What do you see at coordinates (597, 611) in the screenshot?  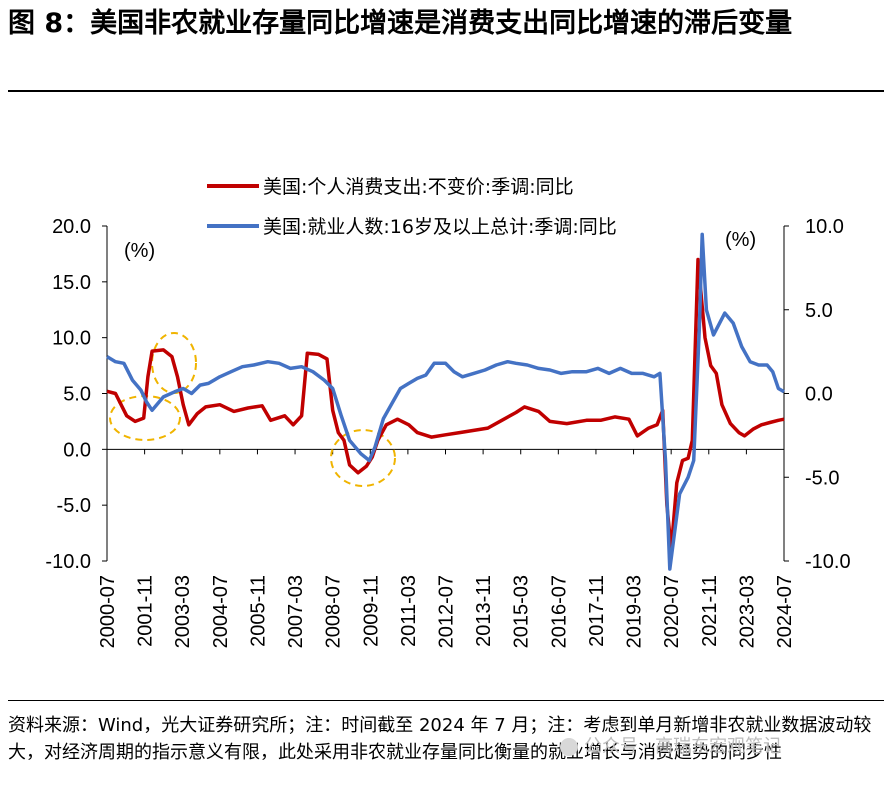 I see `x-tick-label: 2017-11` at bounding box center [597, 611].